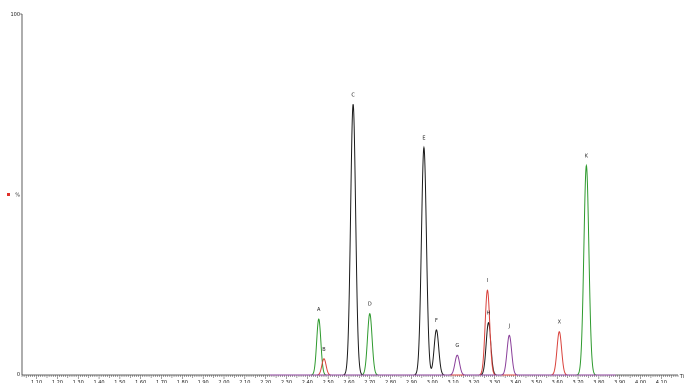  I want to click on peak-label: K, so click(587, 157).